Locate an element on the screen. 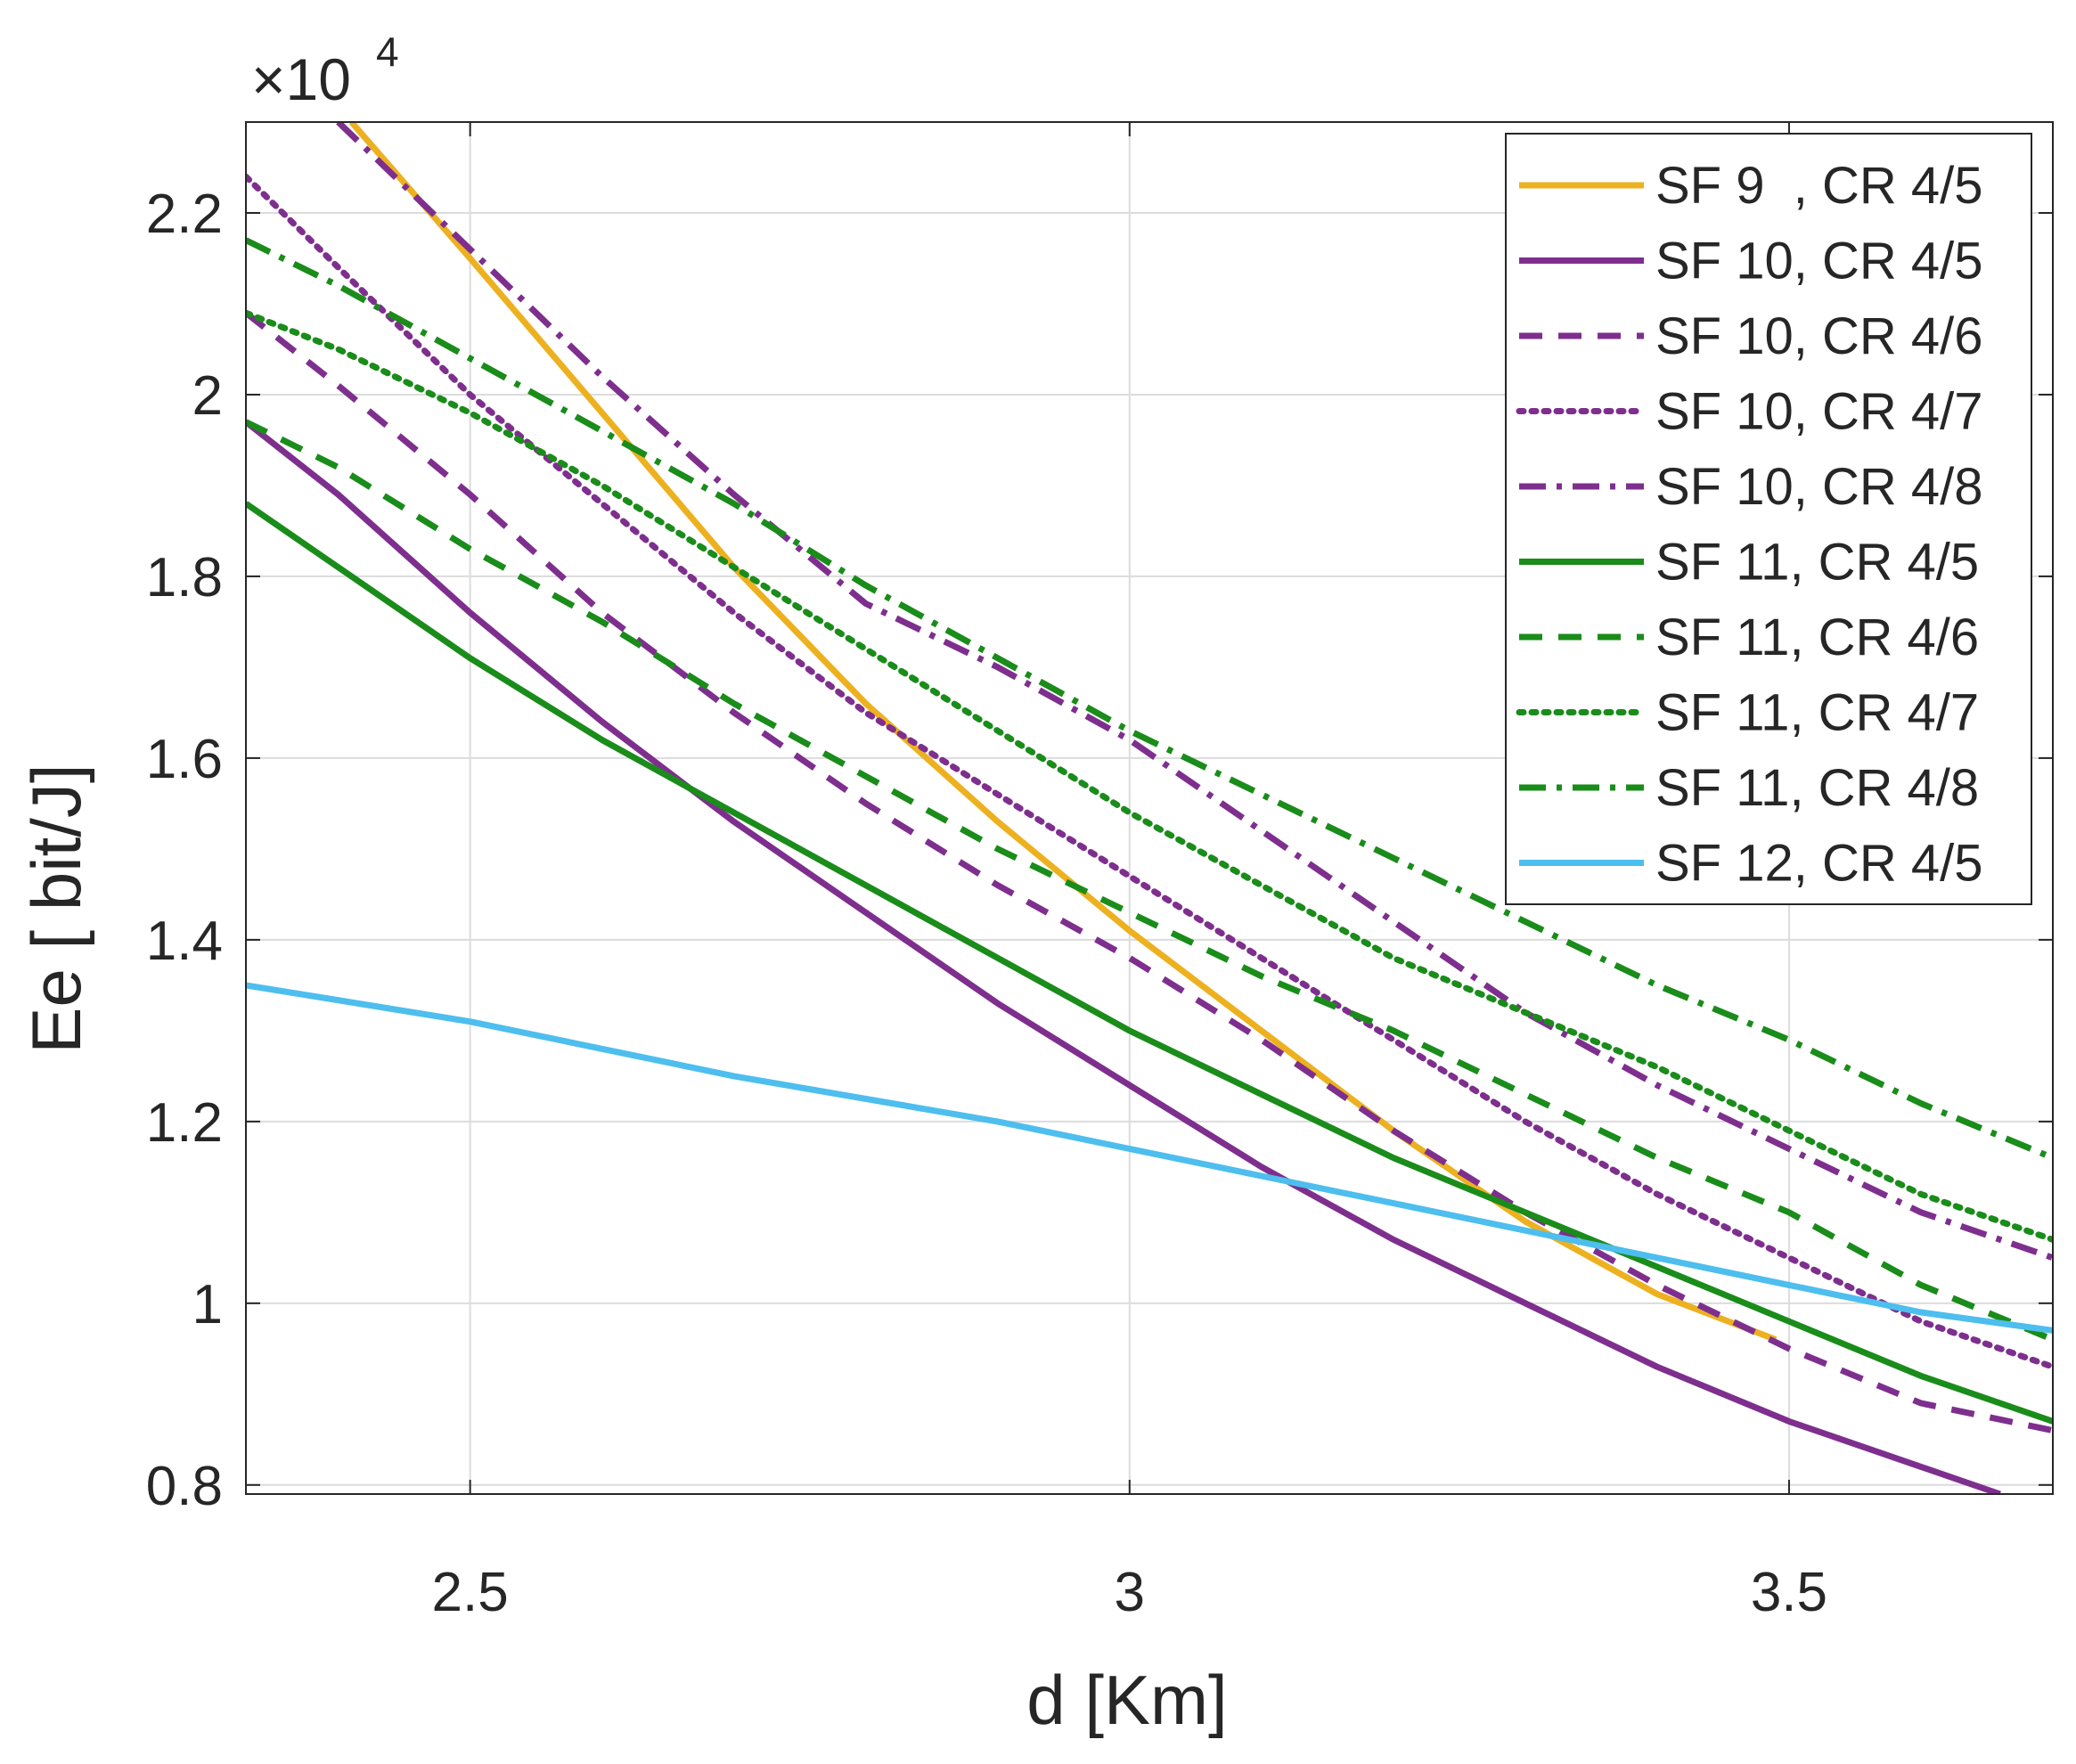  legend-box is located at coordinates (1768, 519).